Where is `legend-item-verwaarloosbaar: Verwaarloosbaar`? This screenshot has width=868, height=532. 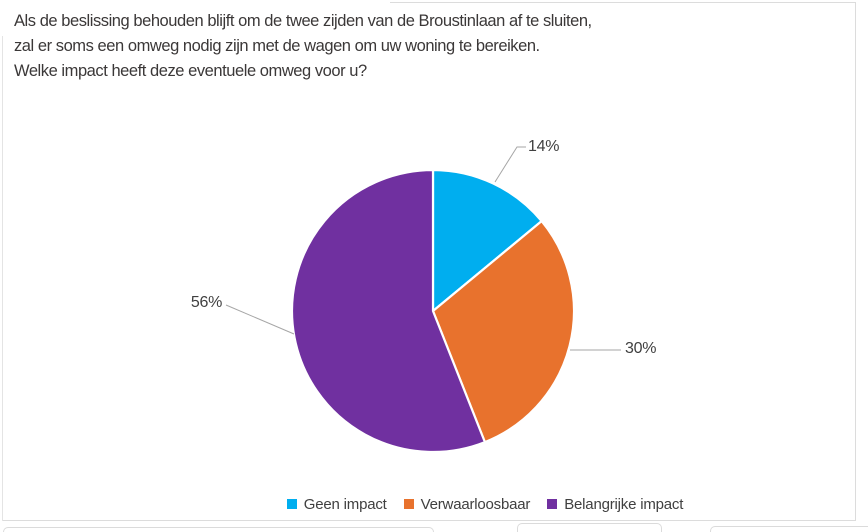 legend-item-verwaarloosbaar: Verwaarloosbaar is located at coordinates (467, 504).